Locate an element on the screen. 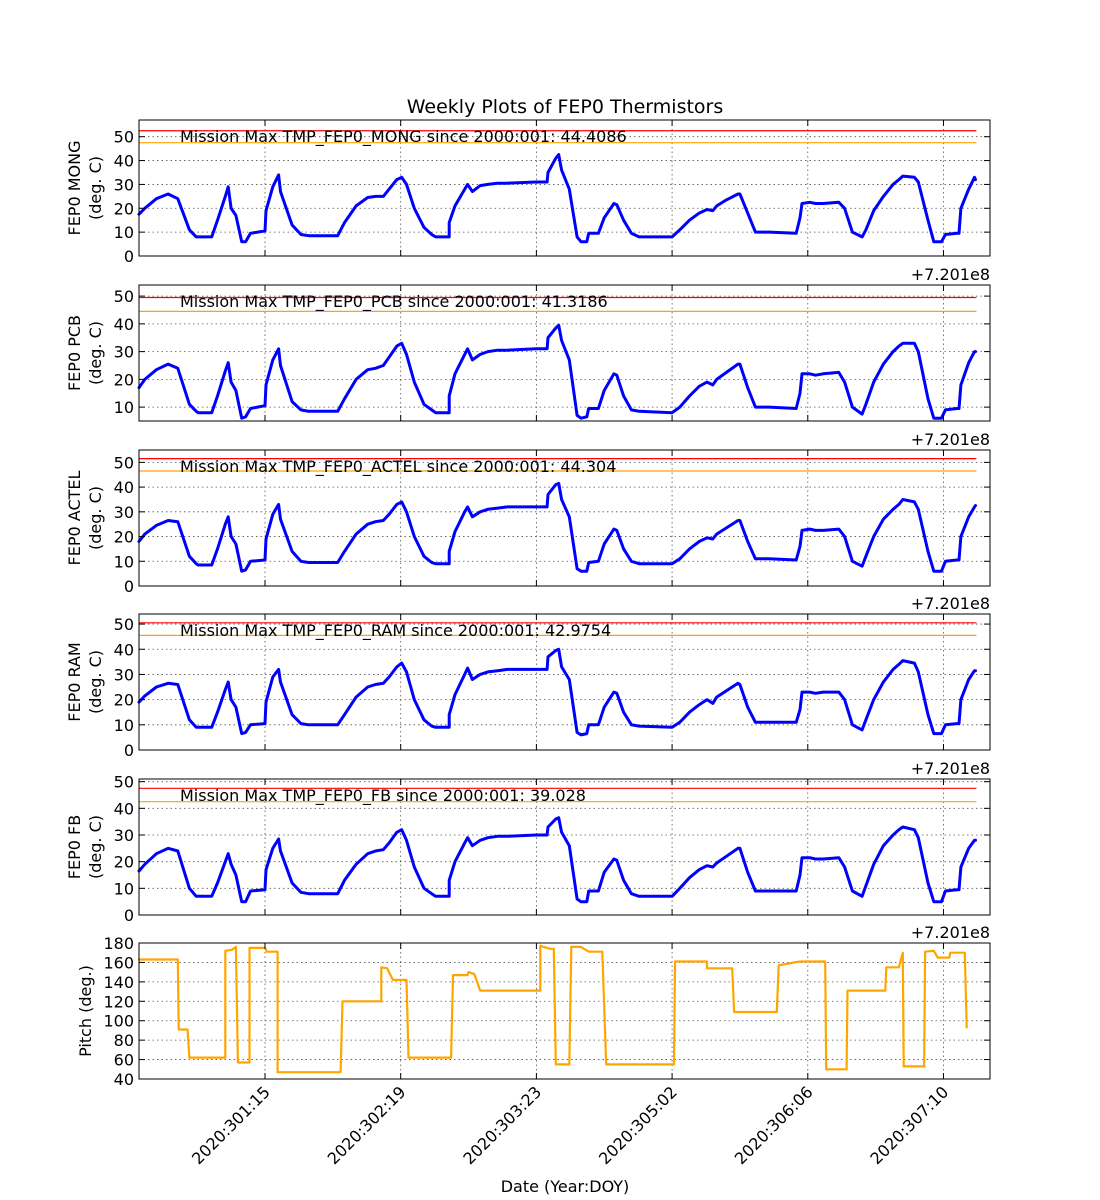 This screenshot has width=1100, height=1200. y-tick-label: 140 is located at coordinates (118, 982).